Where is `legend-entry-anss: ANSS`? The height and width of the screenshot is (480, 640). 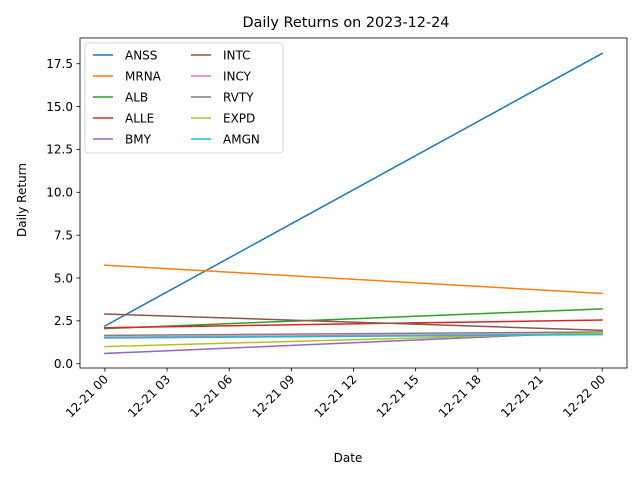 legend-entry-anss: ANSS is located at coordinates (125, 55).